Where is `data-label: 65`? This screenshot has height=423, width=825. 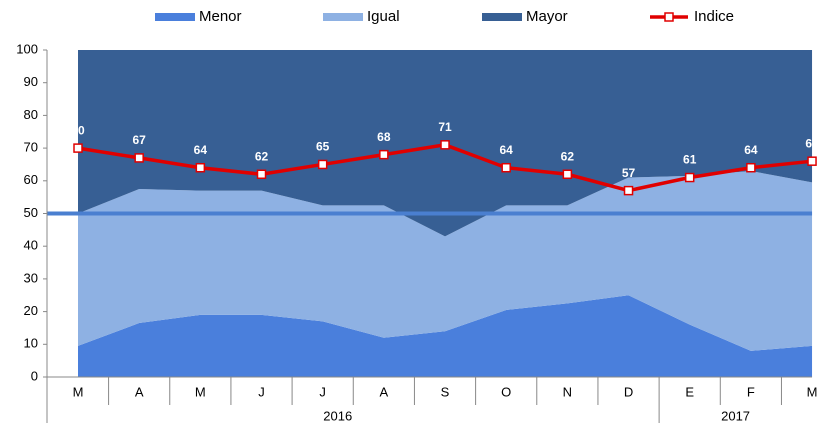
data-label: 65 is located at coordinates (323, 147).